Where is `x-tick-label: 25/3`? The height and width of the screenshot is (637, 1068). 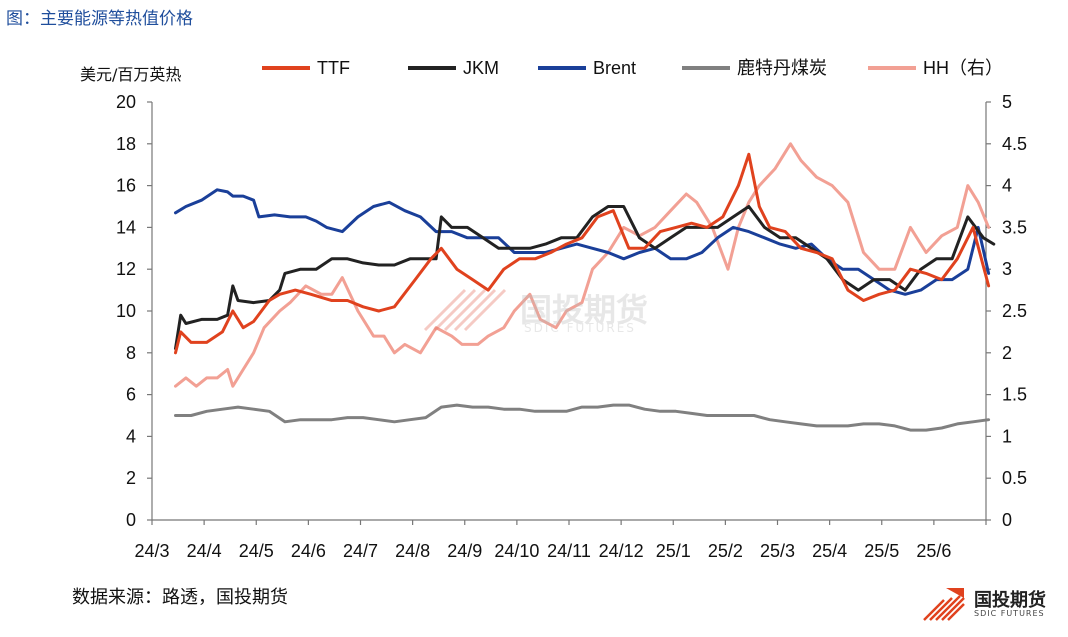
x-tick-label: 25/3 is located at coordinates (777, 551).